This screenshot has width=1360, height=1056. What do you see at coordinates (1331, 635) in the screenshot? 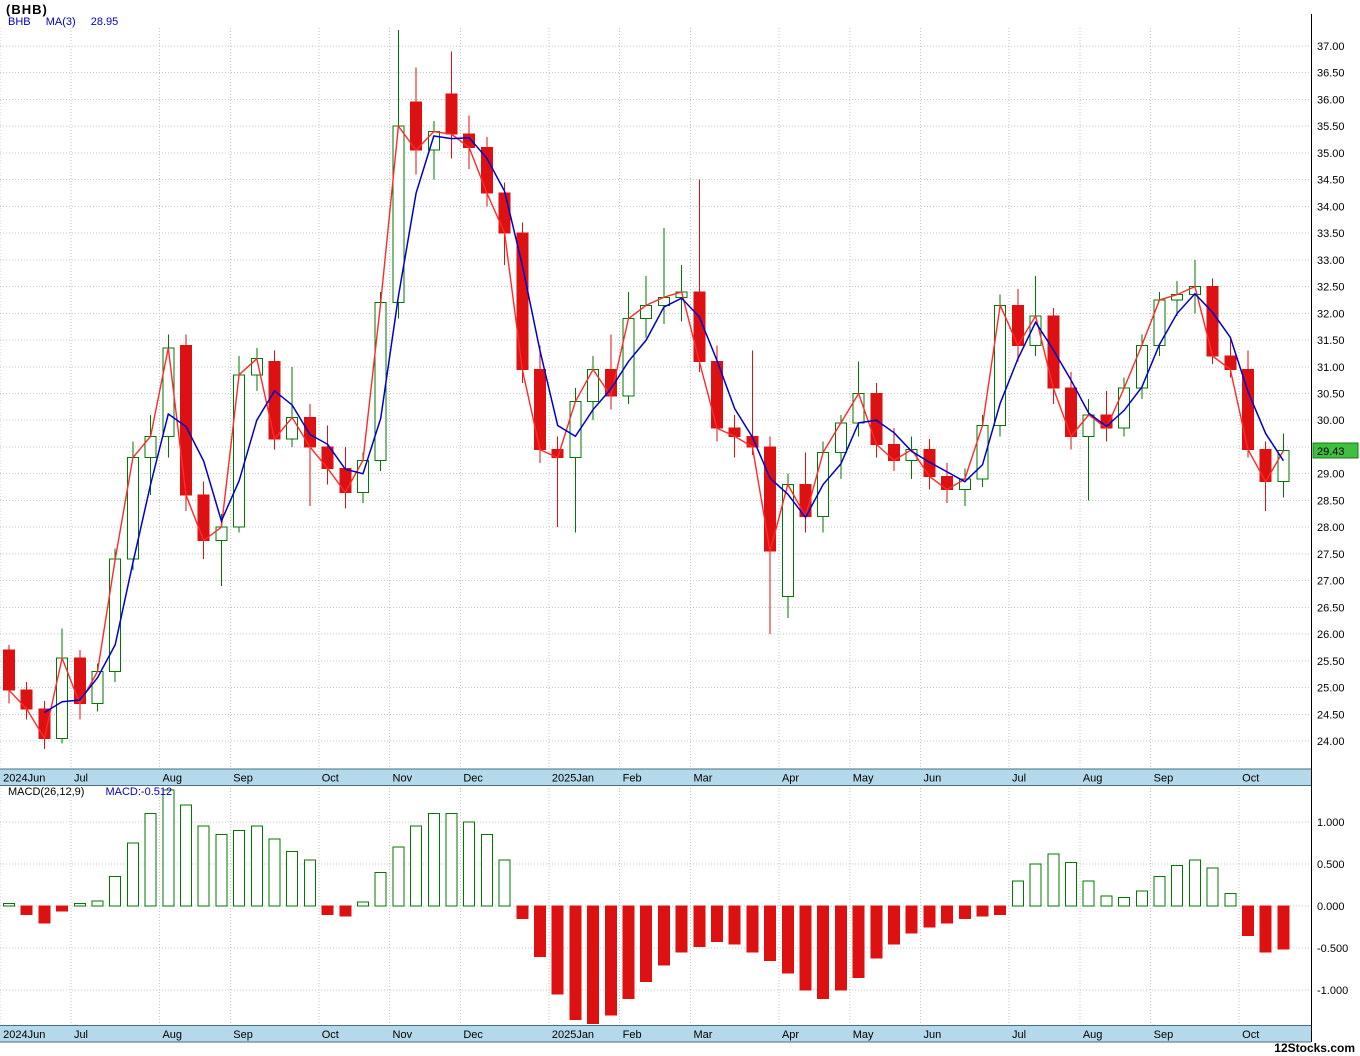
I see `price-tick-label: 26.00` at bounding box center [1331, 635].